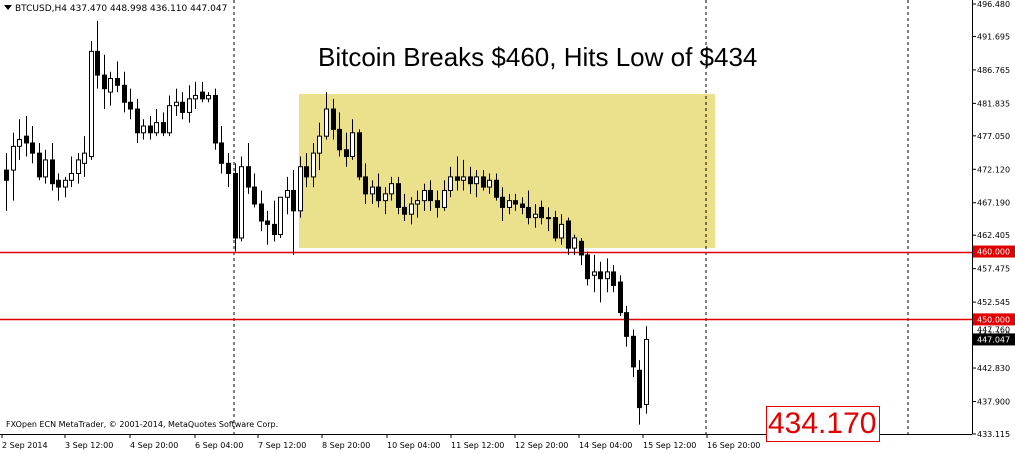  I want to click on x-tick-label: 3 Sep 12:00, so click(89, 445).